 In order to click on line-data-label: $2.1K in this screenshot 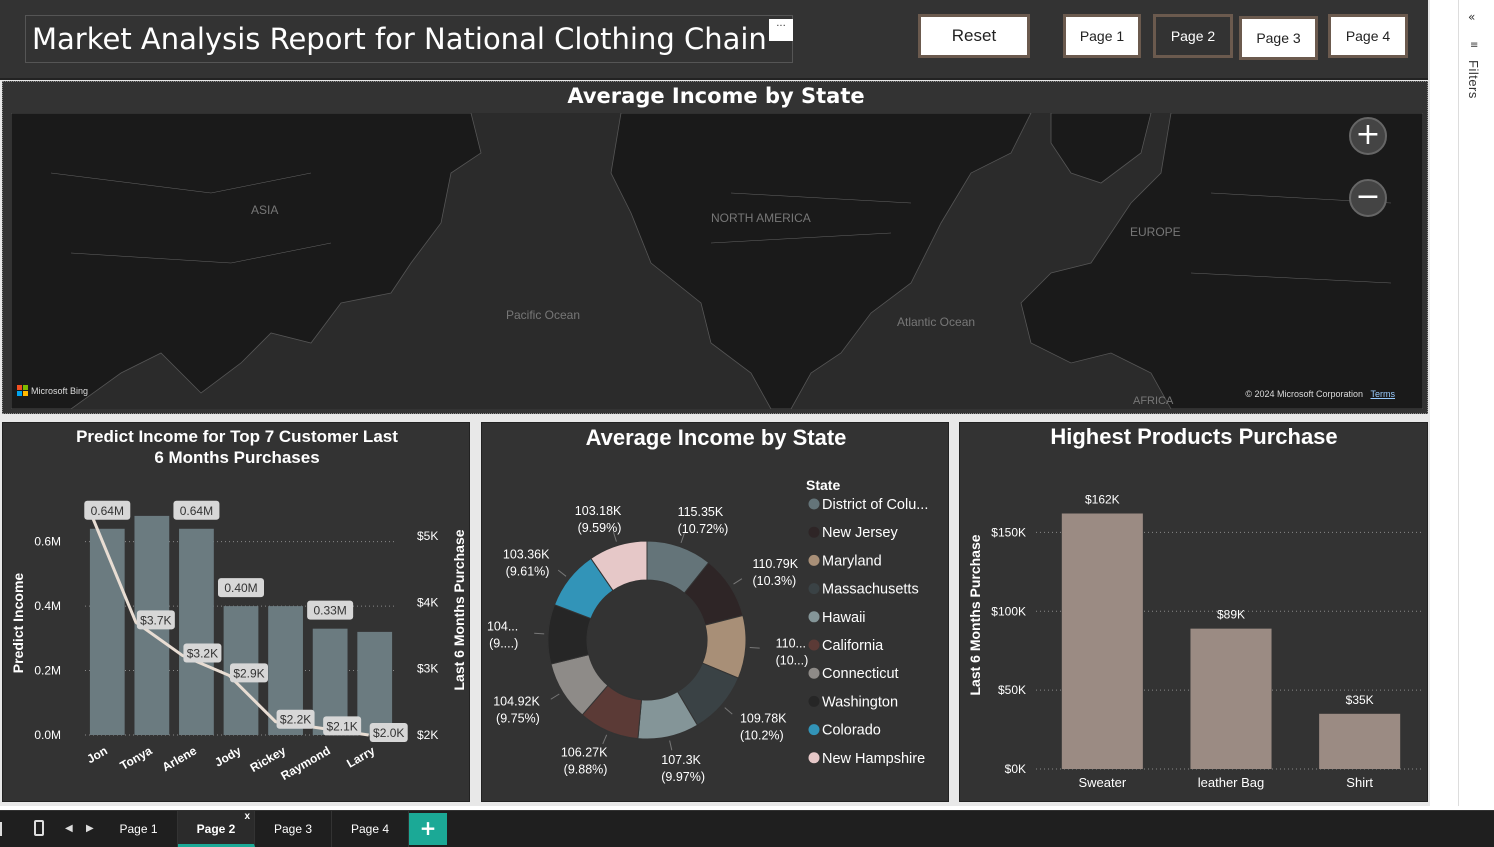, I will do `click(341, 726)`.